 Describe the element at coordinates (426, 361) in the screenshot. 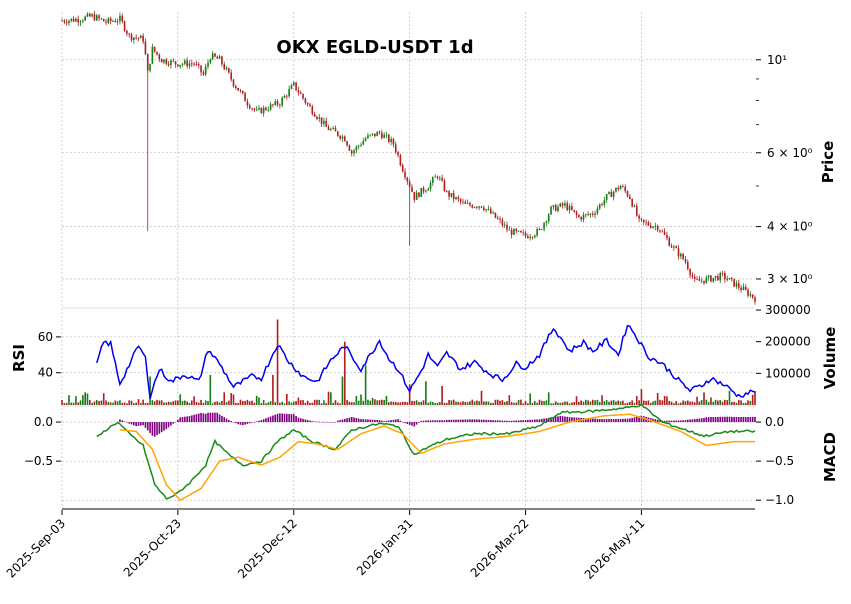

I see `rsi-layer` at that location.